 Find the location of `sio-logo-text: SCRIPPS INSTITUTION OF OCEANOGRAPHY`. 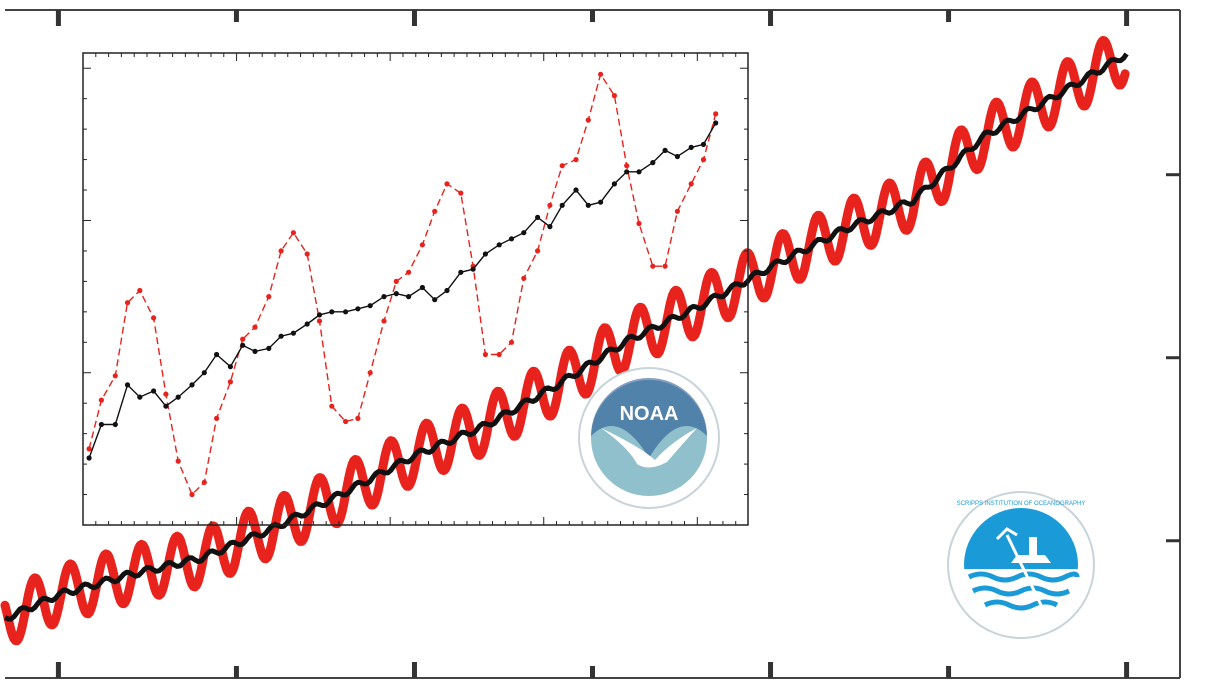

sio-logo-text: SCRIPPS INSTITUTION OF OCEANOGRAPHY is located at coordinates (1021, 504).